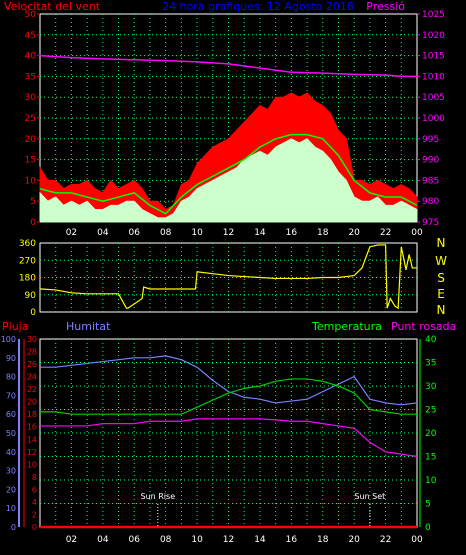 The image size is (466, 555). What do you see at coordinates (430, 161) in the screenshot?
I see `pressure-tick-label: 990` at bounding box center [430, 161].